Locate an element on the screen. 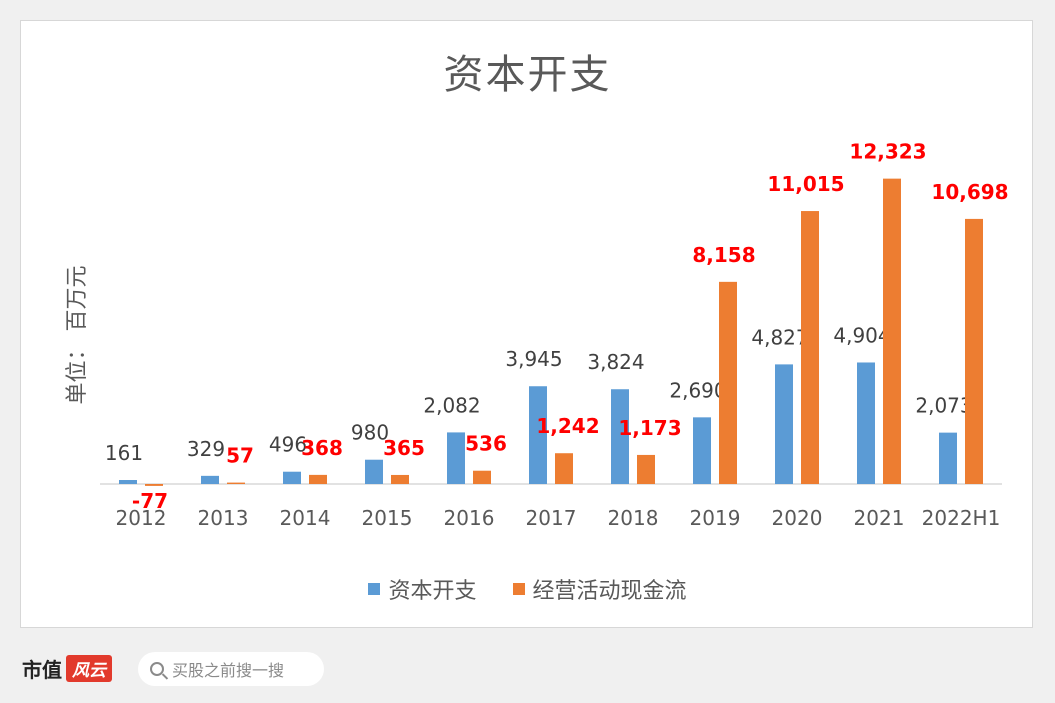 The image size is (1055, 703). brand-logo: 市值 风云 is located at coordinates (67, 668).